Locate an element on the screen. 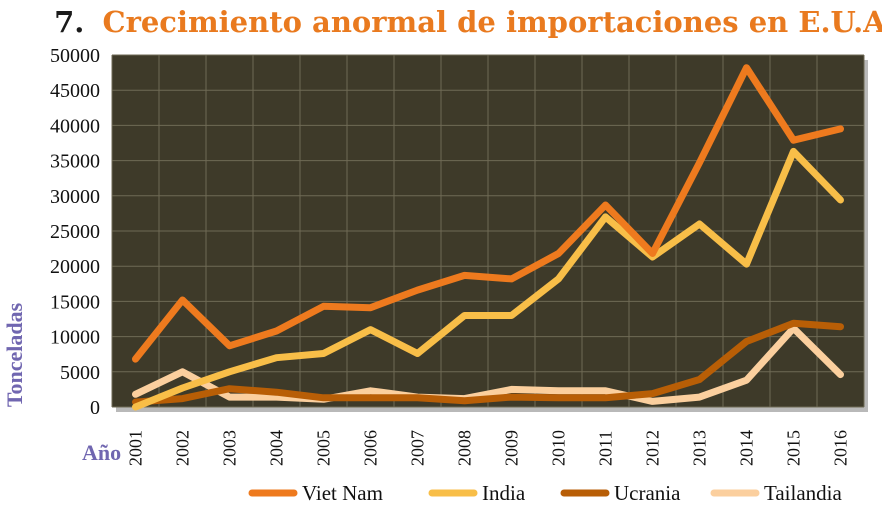 This screenshot has width=882, height=508. x-tick-label: 2002 is located at coordinates (183, 448).